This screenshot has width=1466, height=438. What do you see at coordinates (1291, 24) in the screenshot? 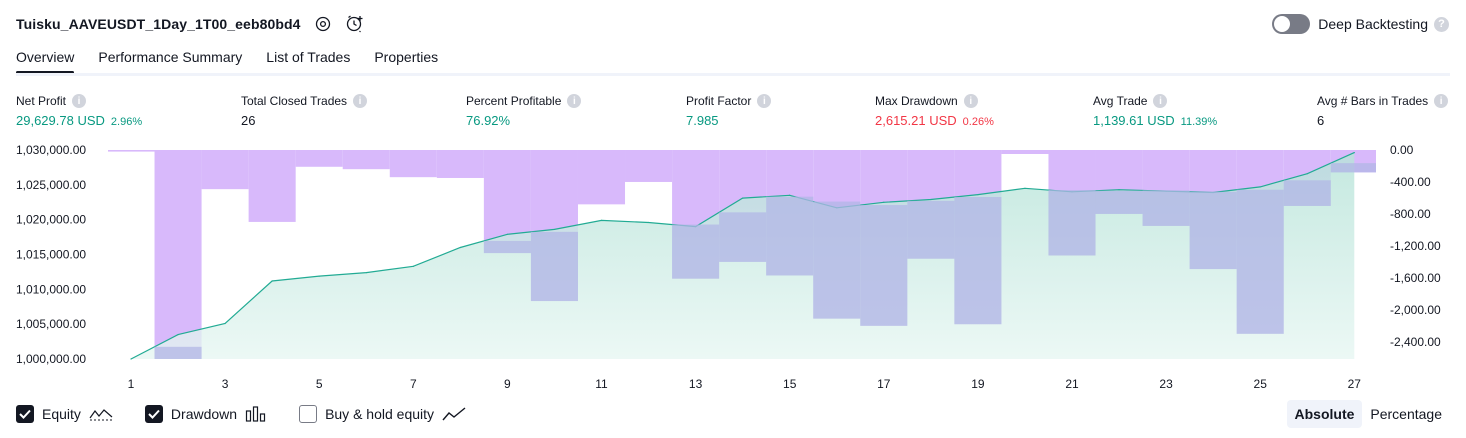
I see `deep-backtesting-toggle` at bounding box center [1291, 24].